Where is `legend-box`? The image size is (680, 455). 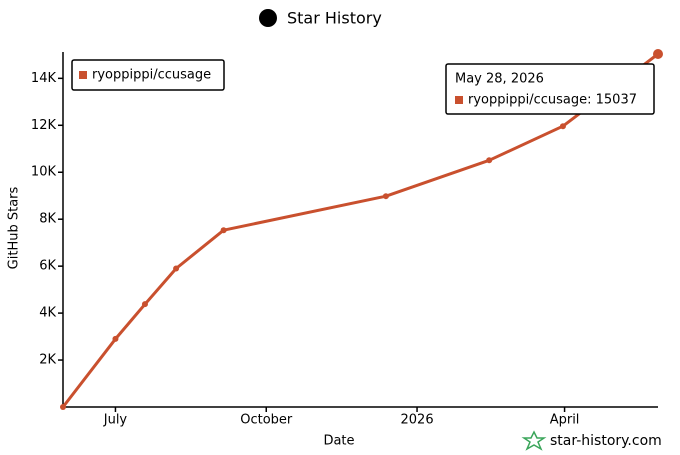 legend-box is located at coordinates (148, 75).